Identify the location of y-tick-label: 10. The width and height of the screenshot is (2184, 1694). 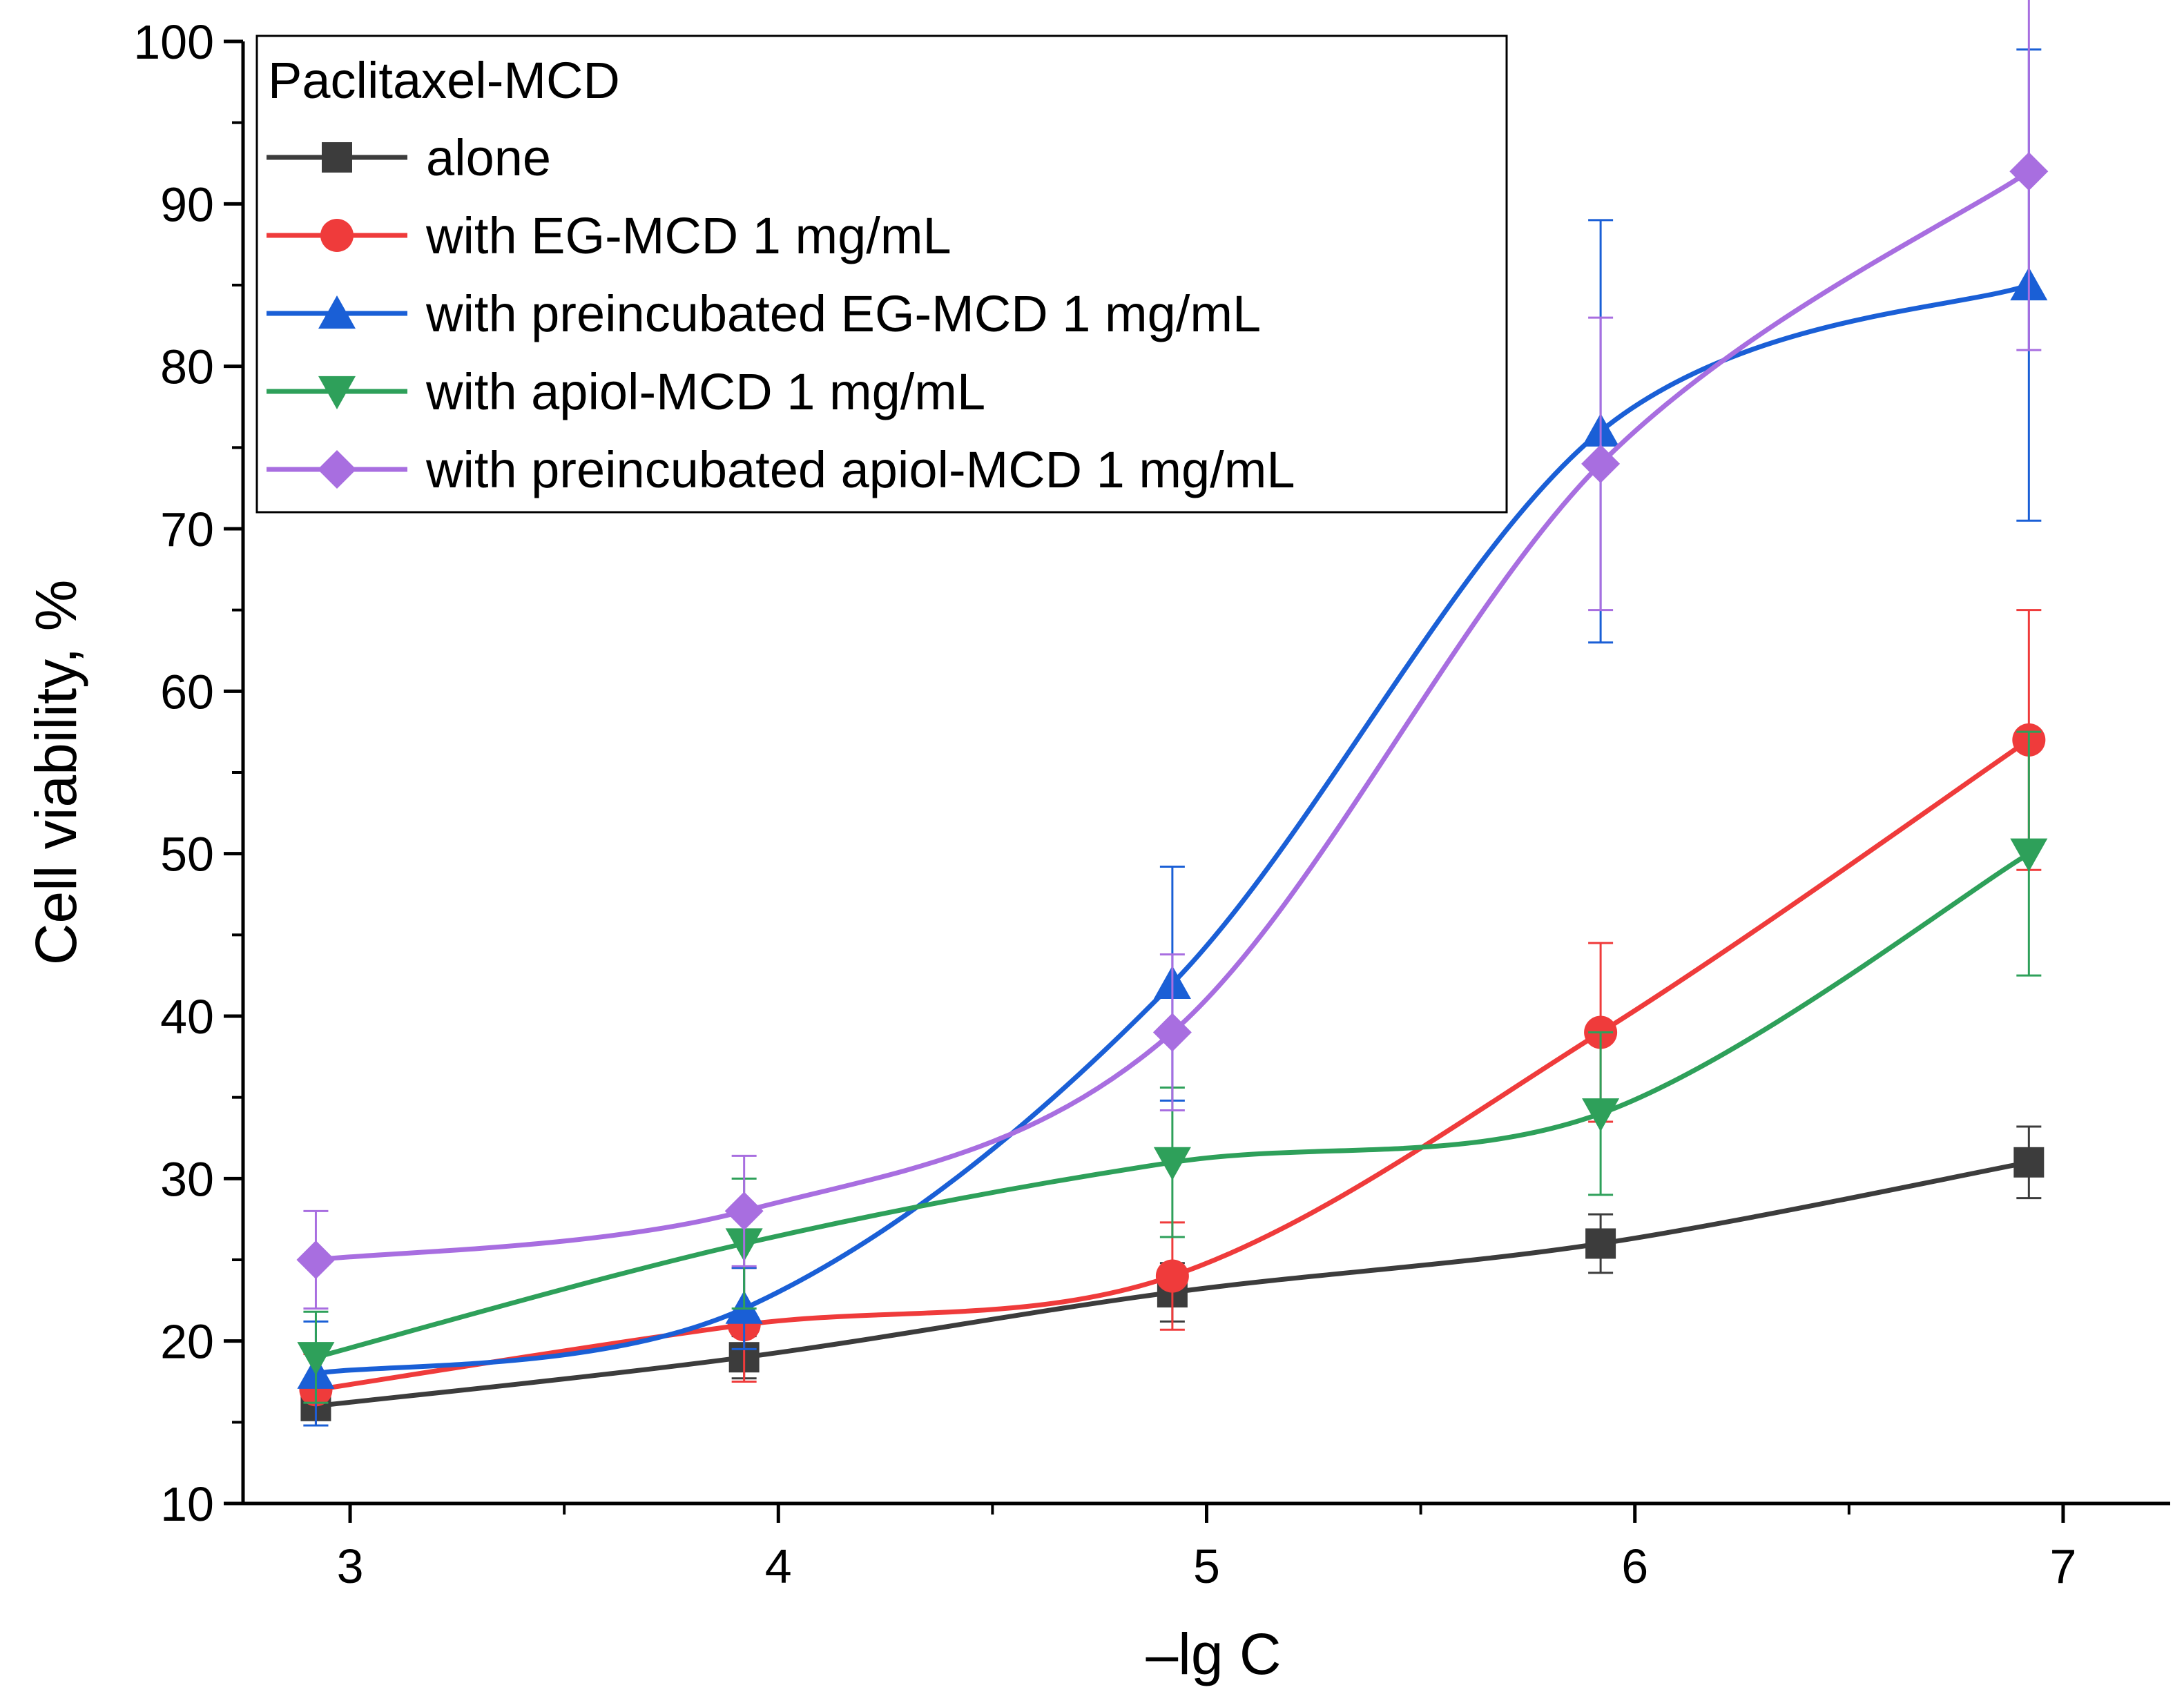
(187, 1504).